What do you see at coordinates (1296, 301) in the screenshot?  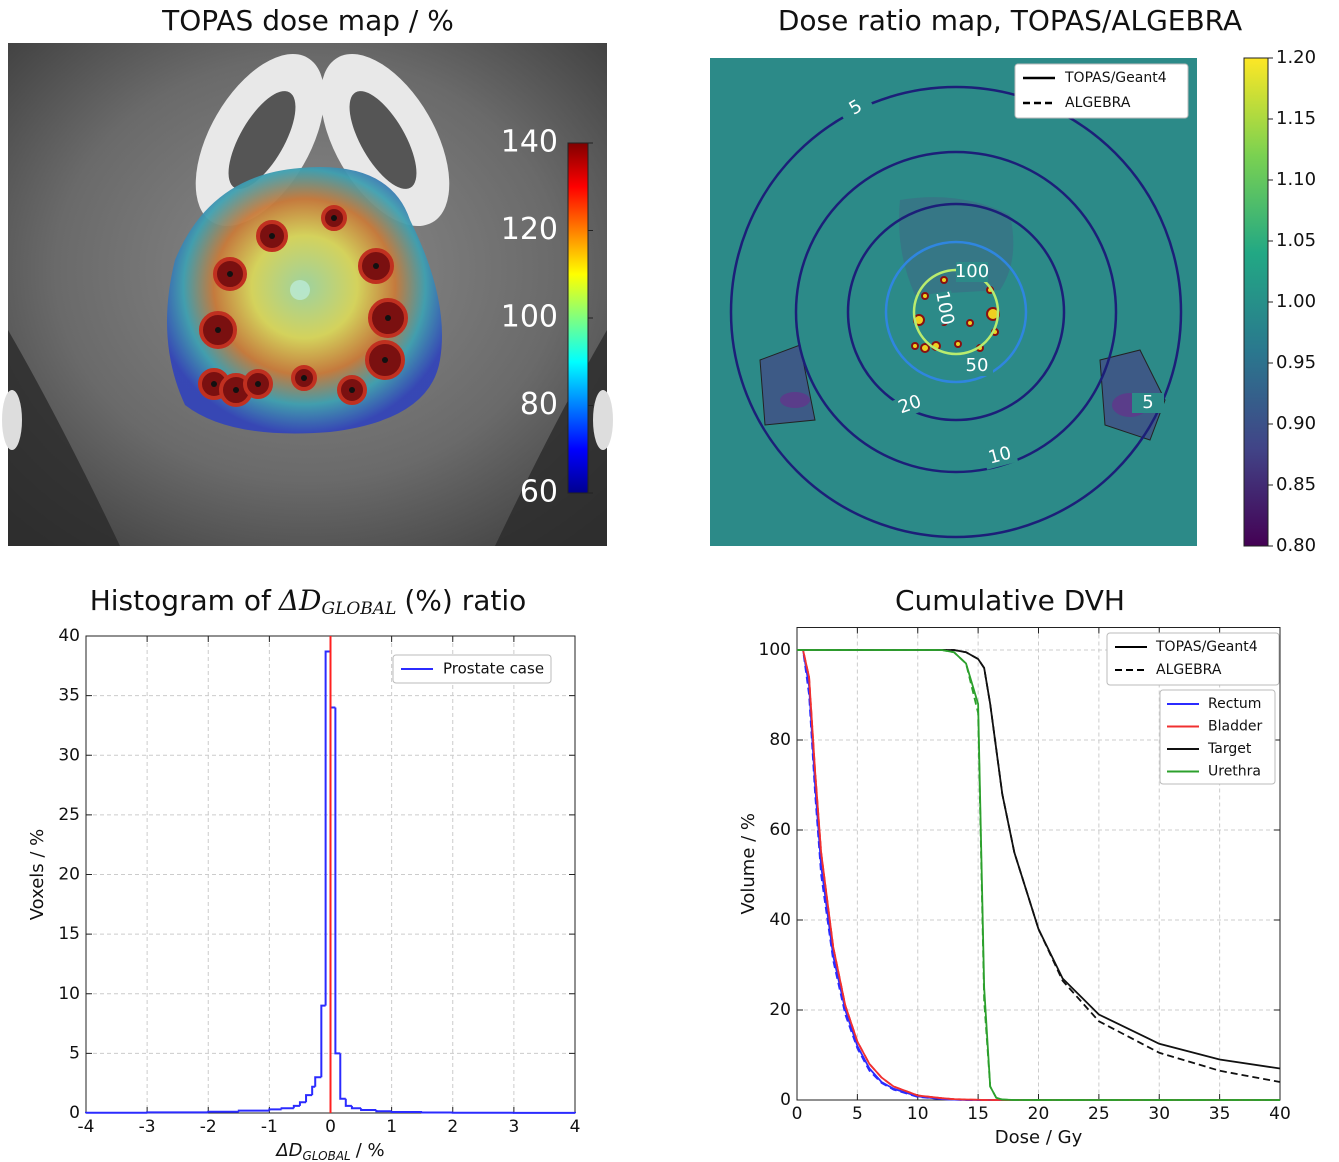 I see `colorbar-tick-label: 1.00` at bounding box center [1296, 301].